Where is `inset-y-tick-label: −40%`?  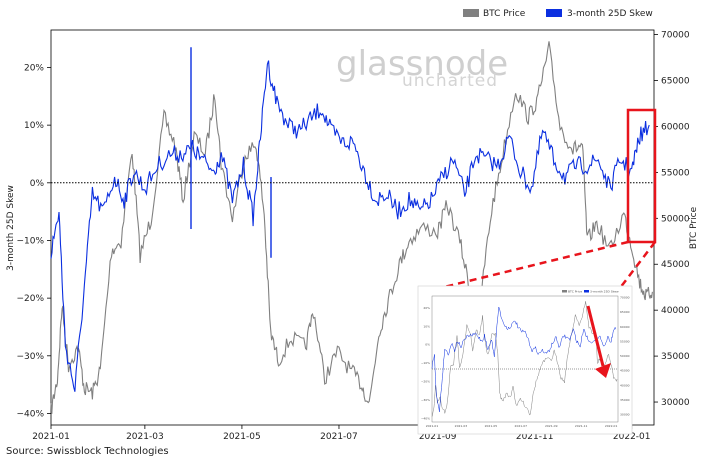 inset-y-tick-label: −40% is located at coordinates (425, 418).